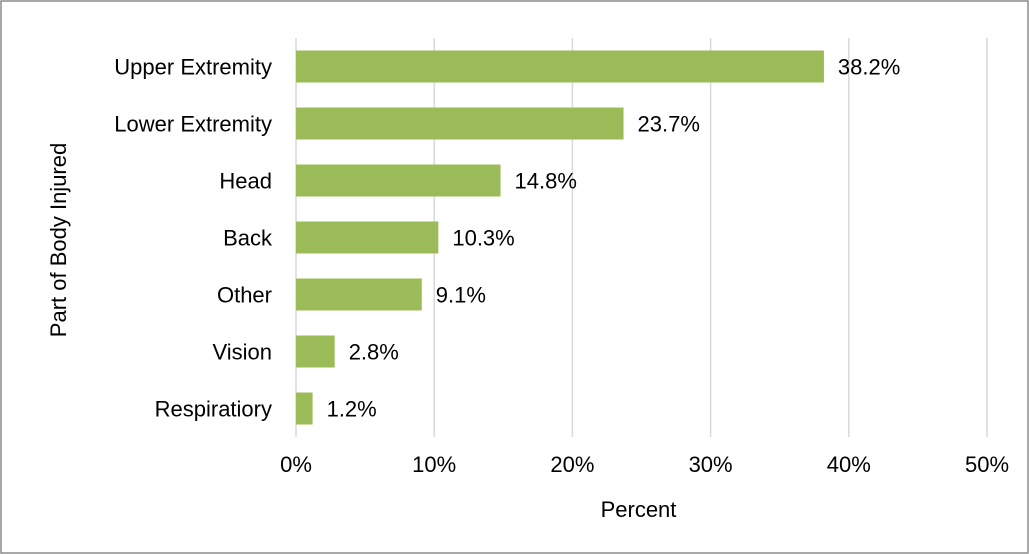 The width and height of the screenshot is (1029, 554). What do you see at coordinates (296, 464) in the screenshot?
I see `x-tick-label: 0%` at bounding box center [296, 464].